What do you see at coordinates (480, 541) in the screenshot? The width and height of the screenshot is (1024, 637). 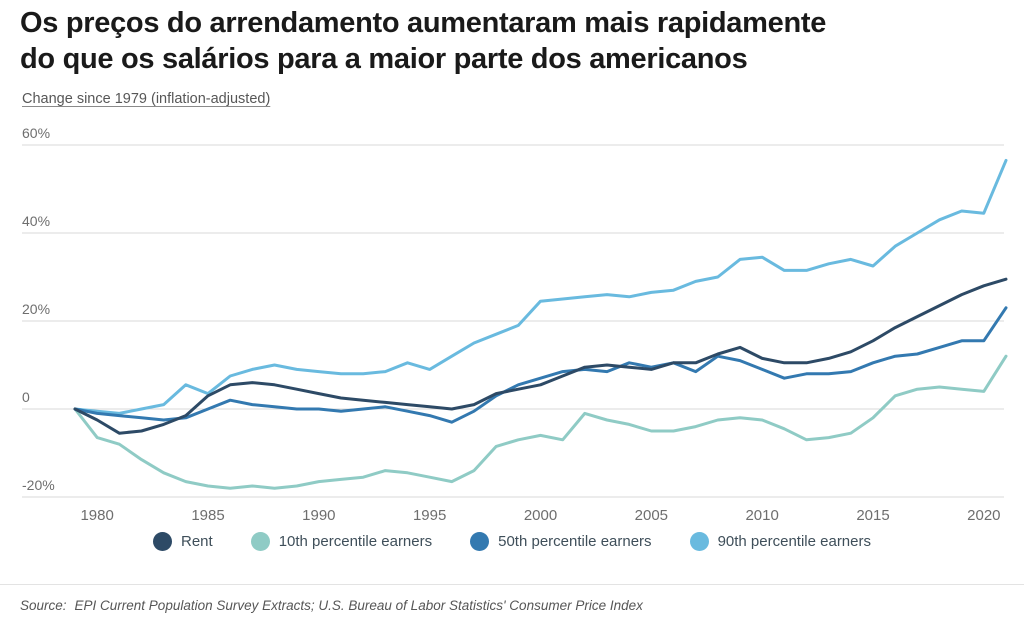 I see `legend-dot-50th-percentile` at bounding box center [480, 541].